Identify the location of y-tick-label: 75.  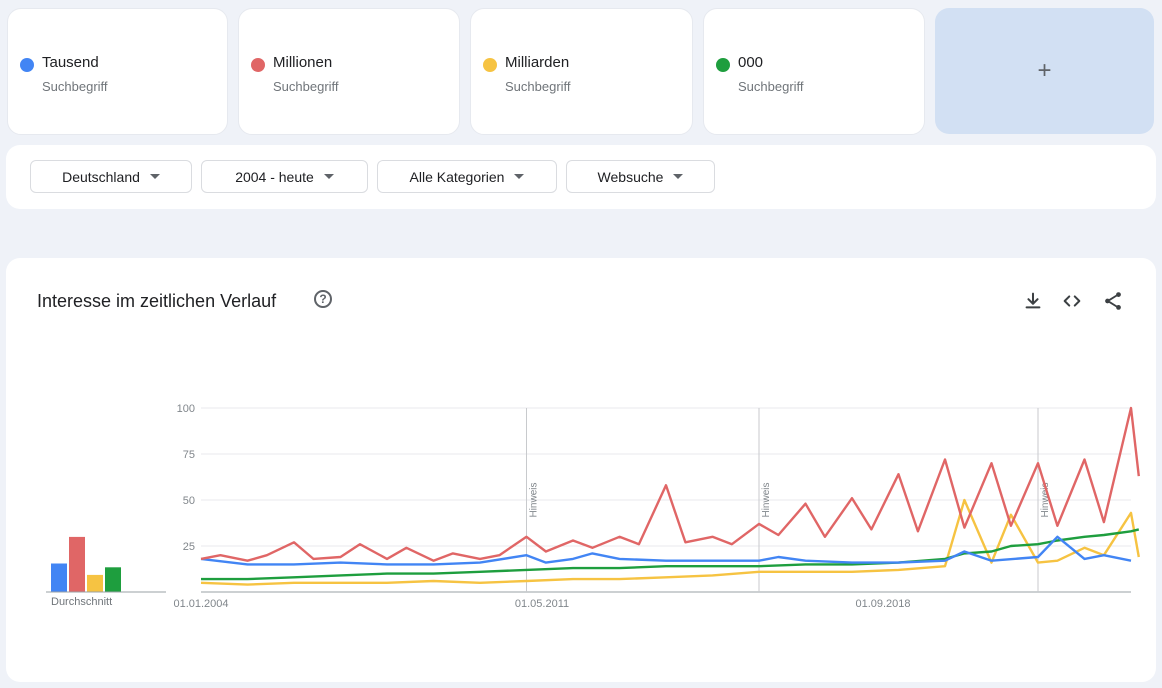
(189, 455).